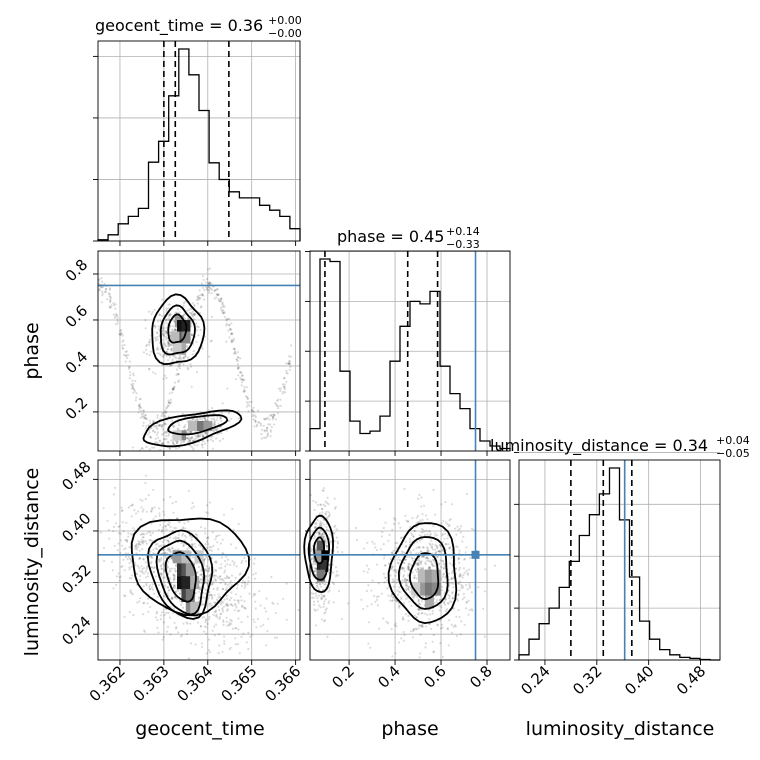 The image size is (760, 760). What do you see at coordinates (180, 577) in the screenshot?
I see `contour-line` at bounding box center [180, 577].